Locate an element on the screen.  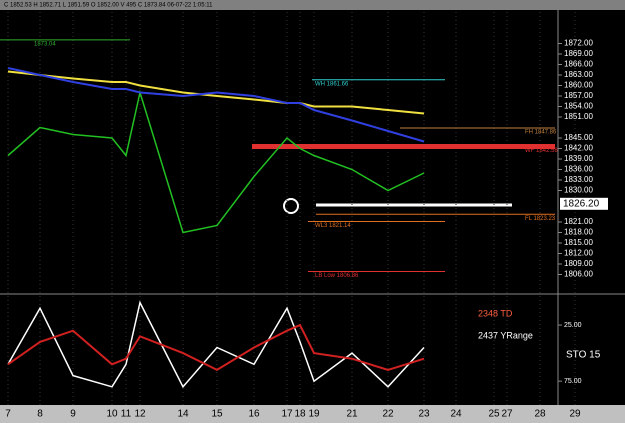
x-tick-label: 22 is located at coordinates (388, 414).